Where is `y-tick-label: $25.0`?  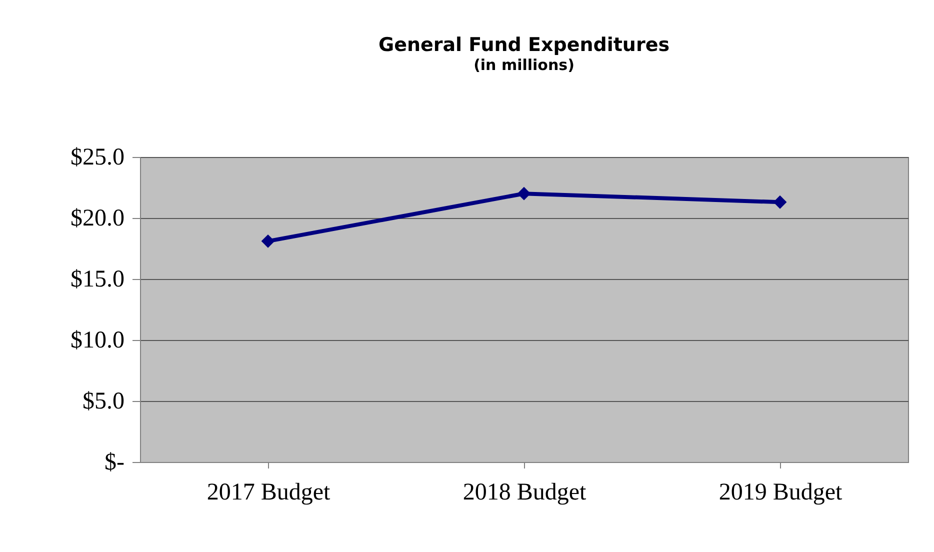
y-tick-label: $25.0 is located at coordinates (97, 157).